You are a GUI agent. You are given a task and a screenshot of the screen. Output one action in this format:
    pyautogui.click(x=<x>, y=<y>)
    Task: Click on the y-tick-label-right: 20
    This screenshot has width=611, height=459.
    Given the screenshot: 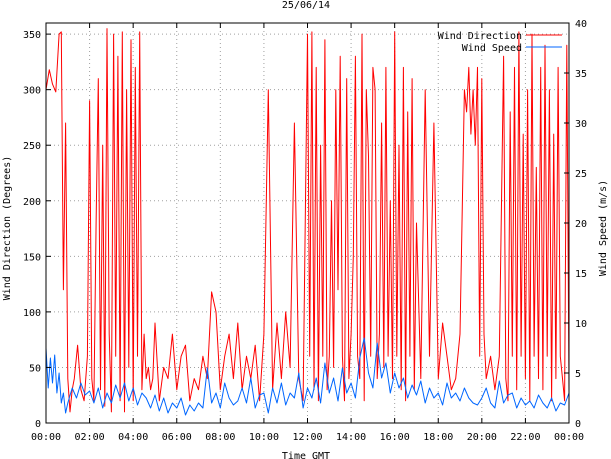 What is the action you would take?
    pyautogui.click(x=581, y=224)
    